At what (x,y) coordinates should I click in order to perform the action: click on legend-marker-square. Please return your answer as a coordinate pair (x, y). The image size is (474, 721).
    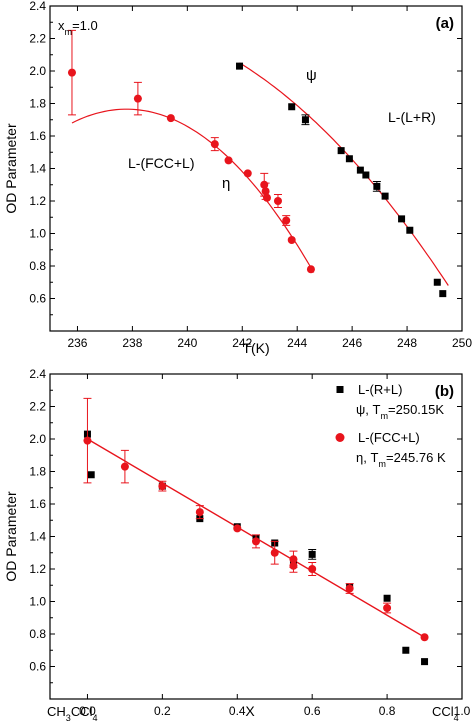
    Looking at the image, I should click on (340, 389).